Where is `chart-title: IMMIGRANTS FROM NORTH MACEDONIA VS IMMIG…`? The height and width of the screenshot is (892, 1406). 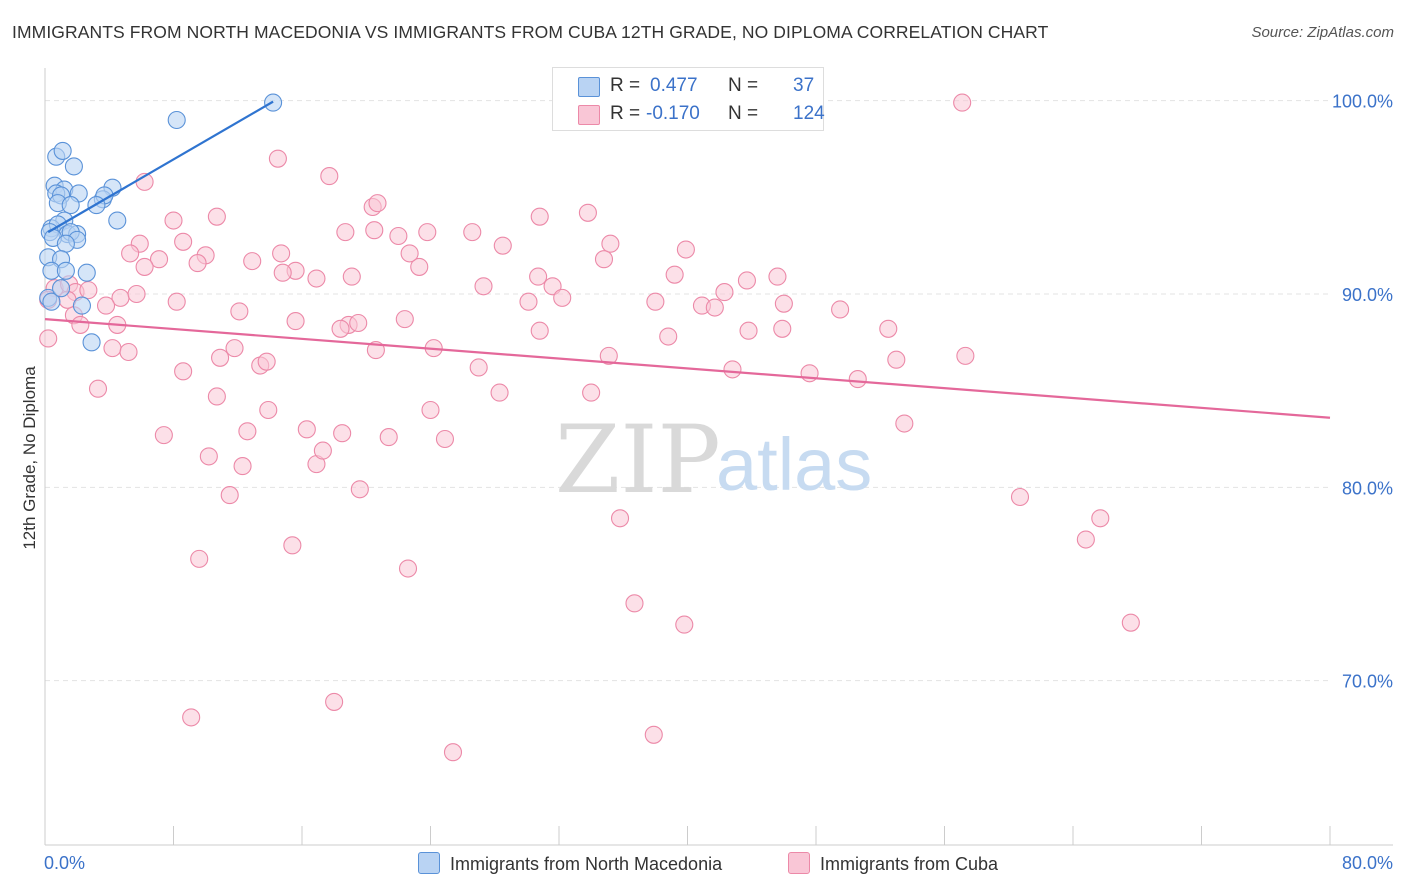 chart-title: IMMIGRANTS FROM NORTH MACEDONIA VS IMMIG… is located at coordinates (530, 32).